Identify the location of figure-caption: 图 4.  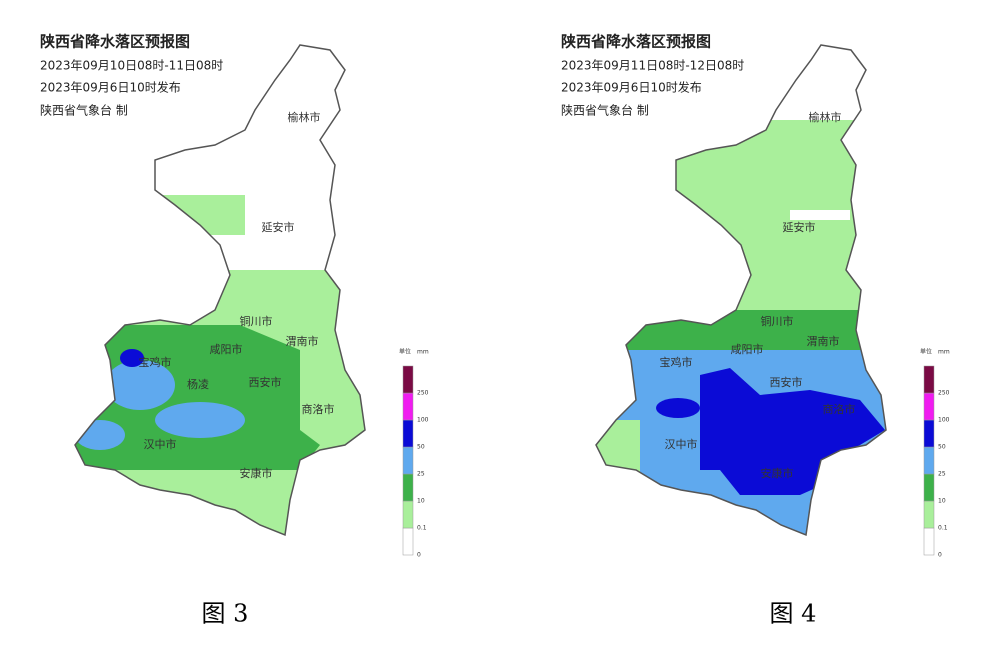
(793, 614).